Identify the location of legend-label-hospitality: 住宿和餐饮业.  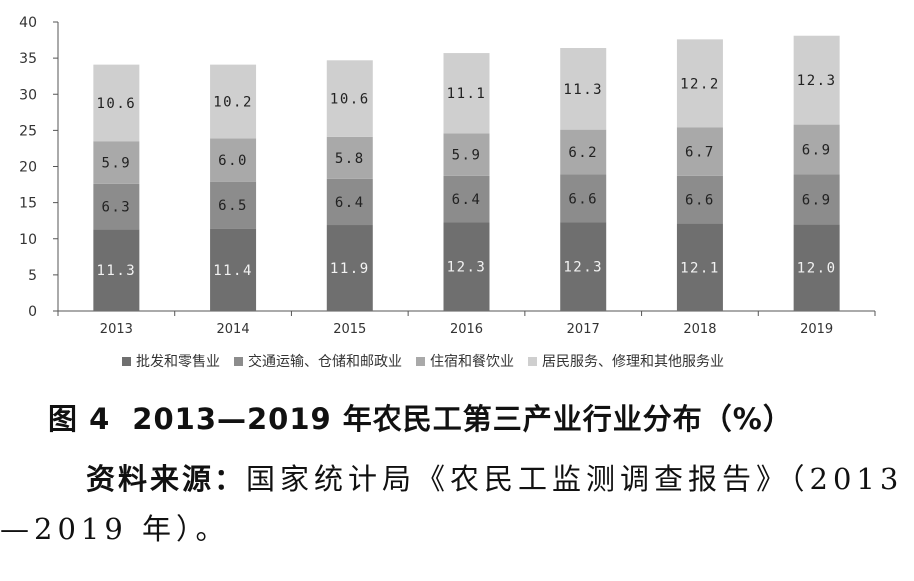
(472, 362).